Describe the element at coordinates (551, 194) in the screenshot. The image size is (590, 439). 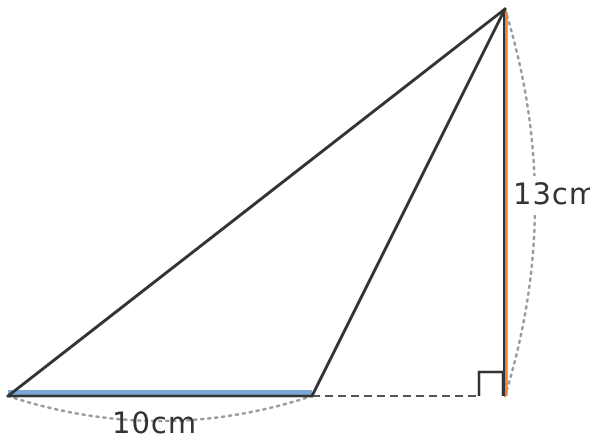
I see `height-length-label: 13cm` at that location.